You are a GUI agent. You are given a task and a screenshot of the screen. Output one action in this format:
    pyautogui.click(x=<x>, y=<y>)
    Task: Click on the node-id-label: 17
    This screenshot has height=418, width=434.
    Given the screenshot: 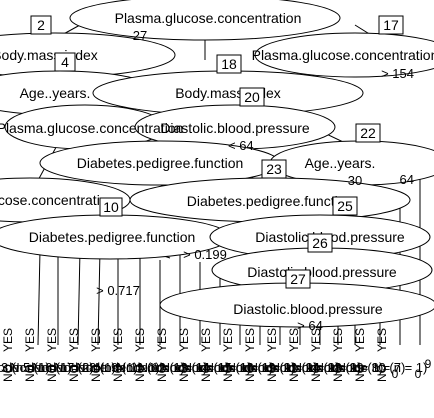 What is the action you would take?
    pyautogui.click(x=391, y=25)
    